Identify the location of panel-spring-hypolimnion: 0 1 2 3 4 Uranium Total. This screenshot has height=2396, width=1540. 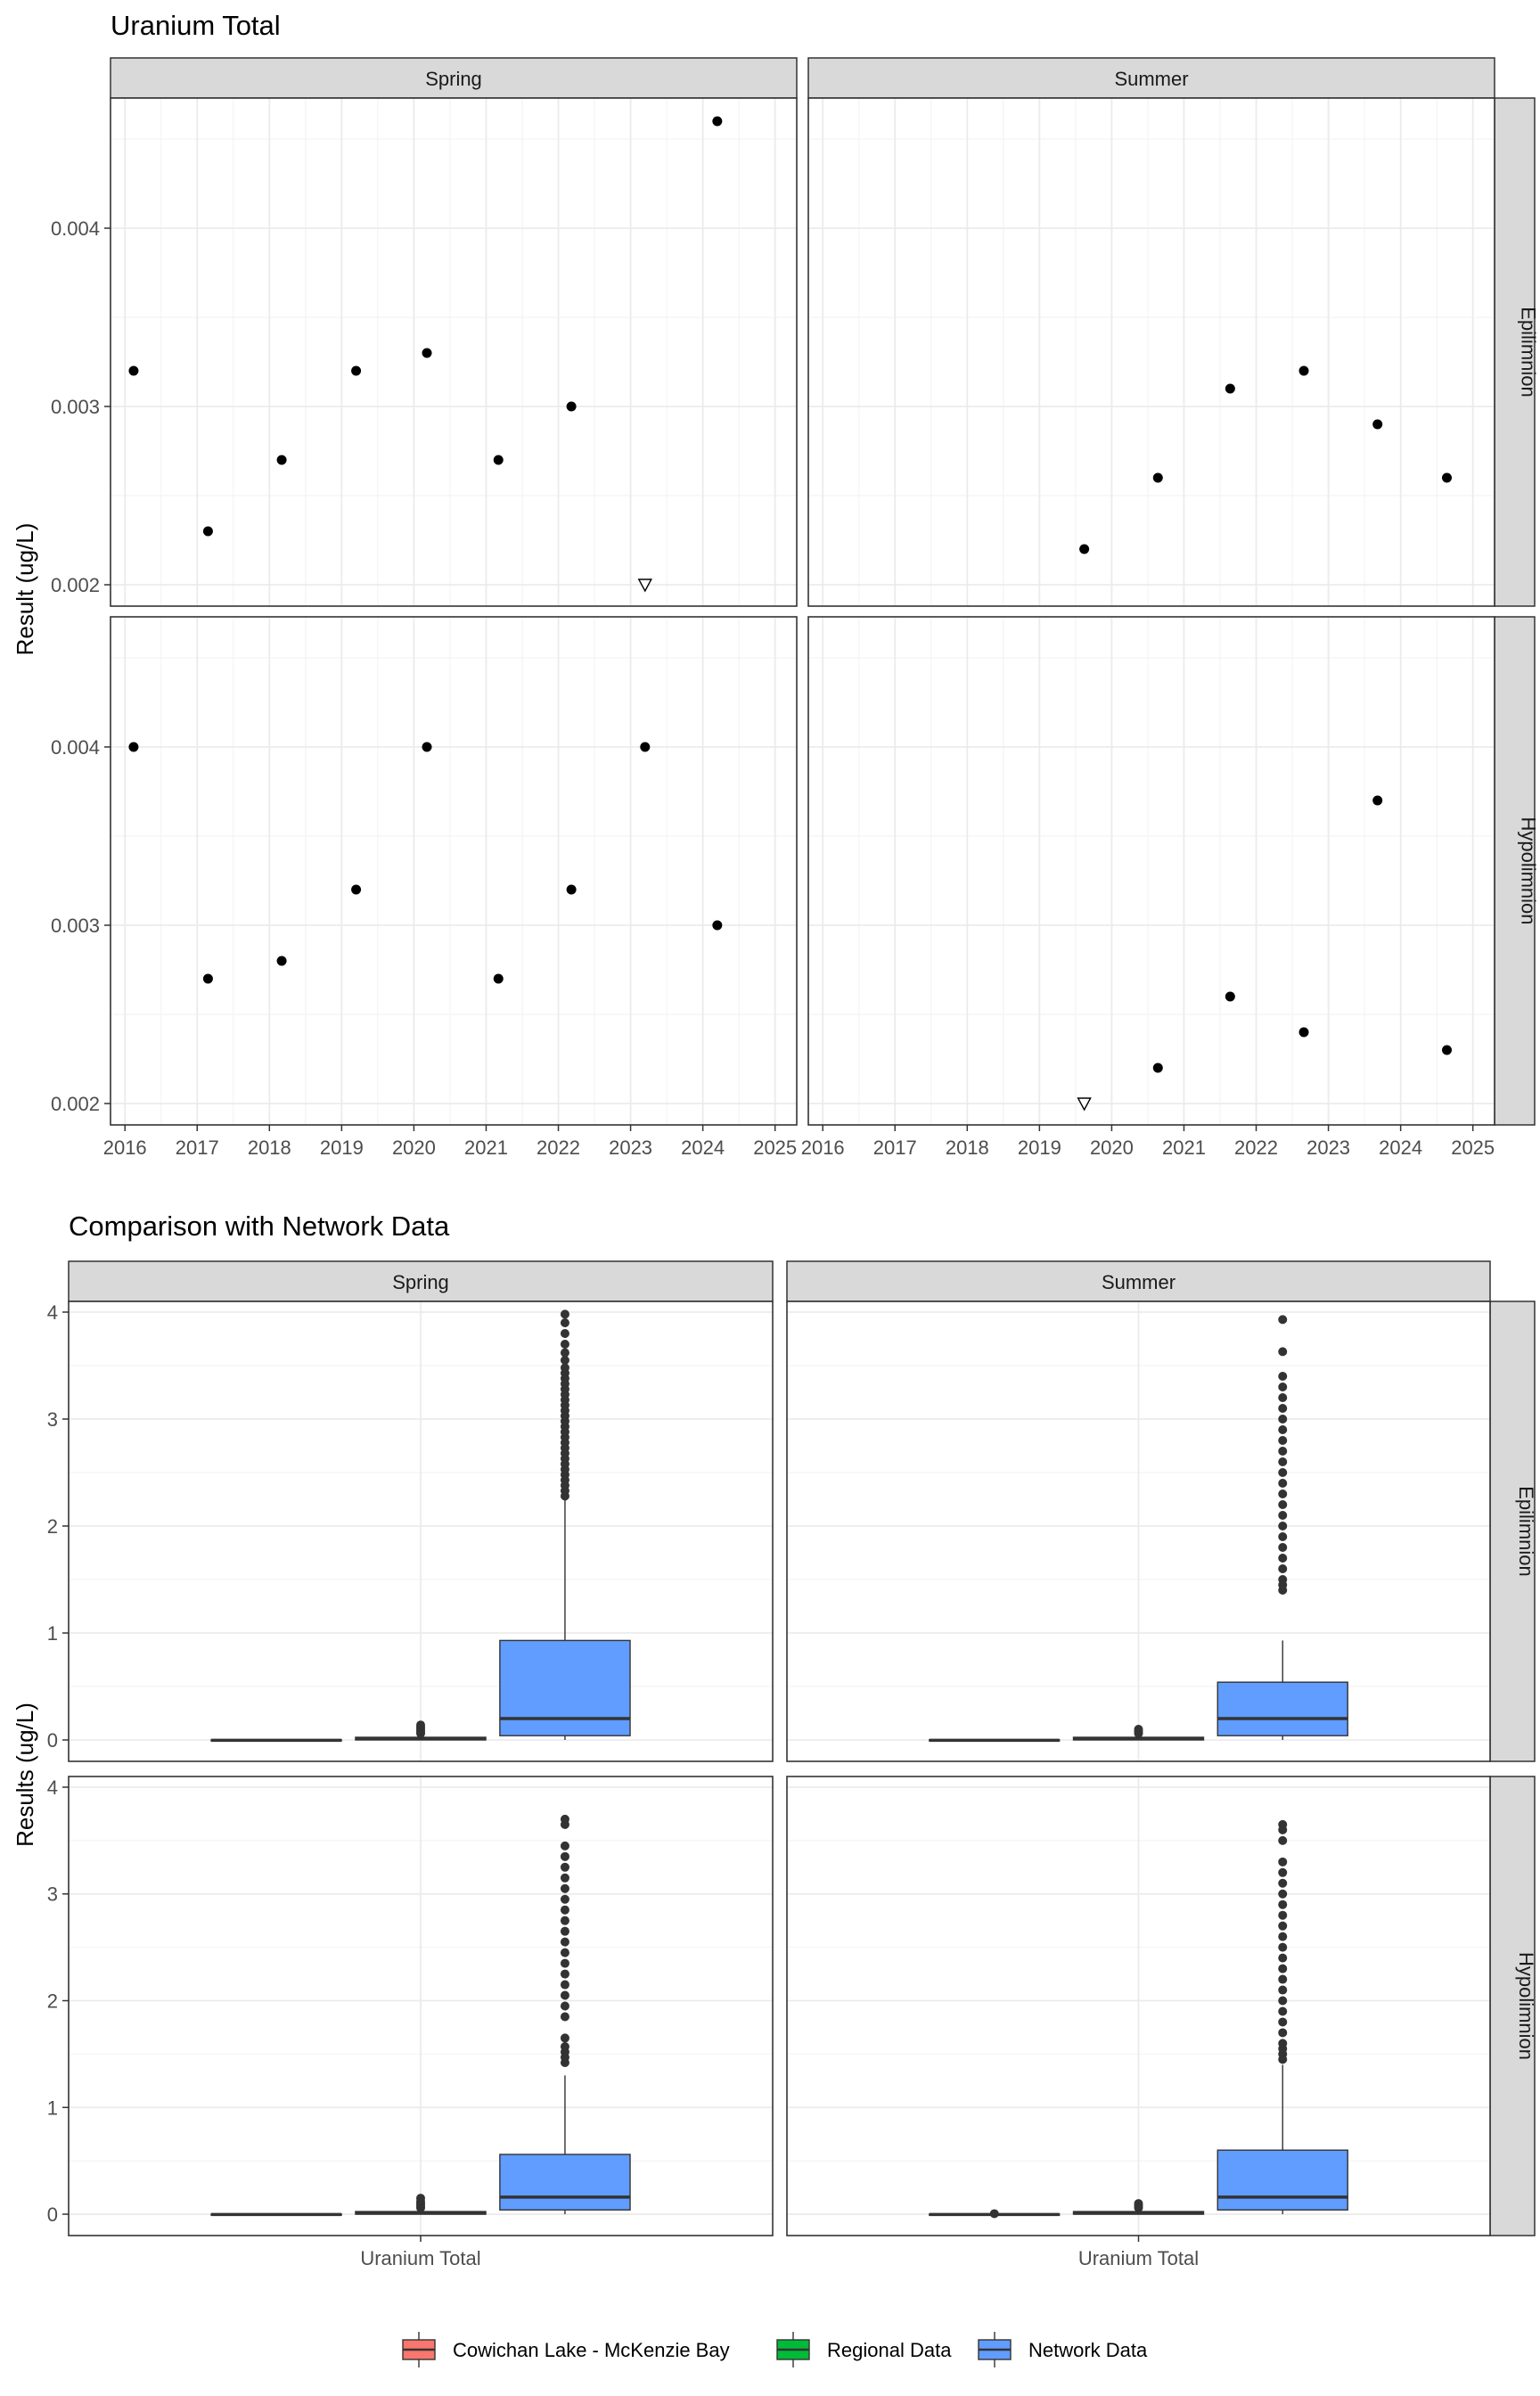
(410, 2023).